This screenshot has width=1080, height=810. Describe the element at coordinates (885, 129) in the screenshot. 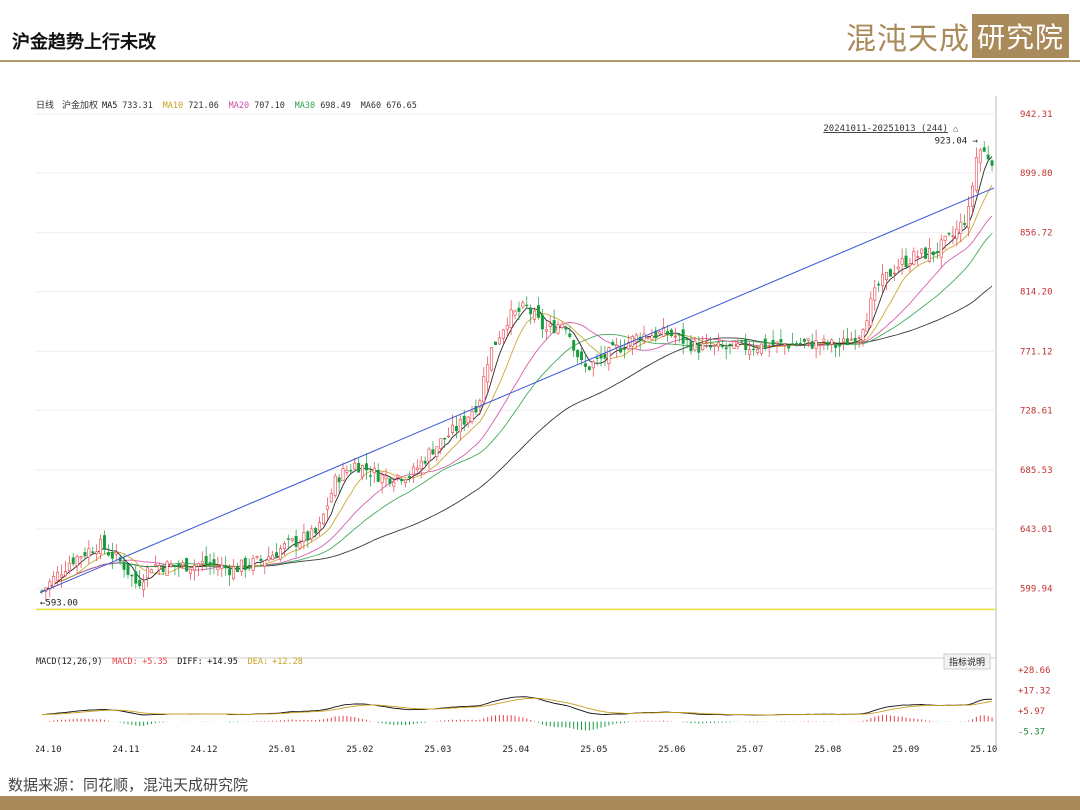

I see `range-label: 20241011-20251013 (244)` at that location.